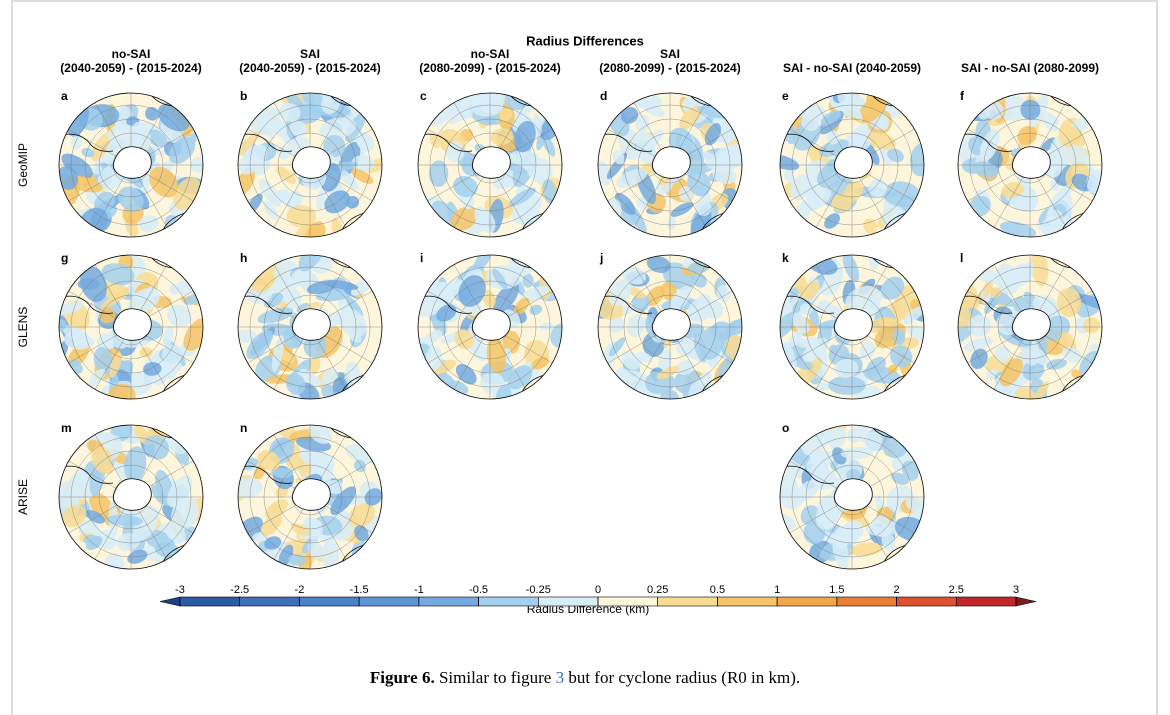  Describe the element at coordinates (300, 590) in the screenshot. I see `colorbar-tick-label: -2` at that location.